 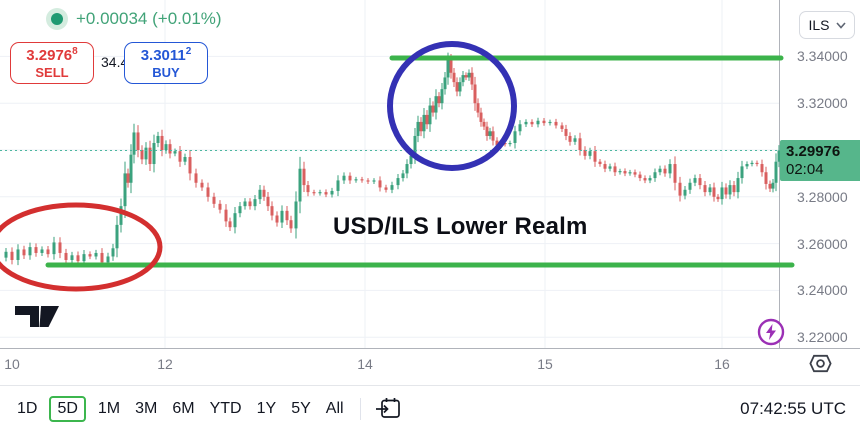 What do you see at coordinates (805, 169) in the screenshot?
I see `bar-countdown: 02:04` at bounding box center [805, 169].